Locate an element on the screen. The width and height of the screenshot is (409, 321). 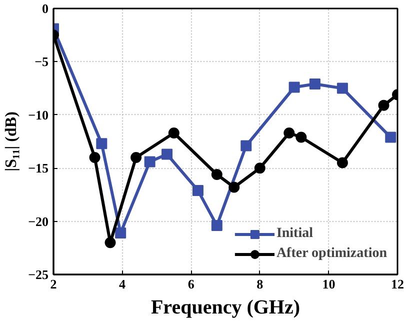
y-tick-label: −15 is located at coordinates (38, 168).